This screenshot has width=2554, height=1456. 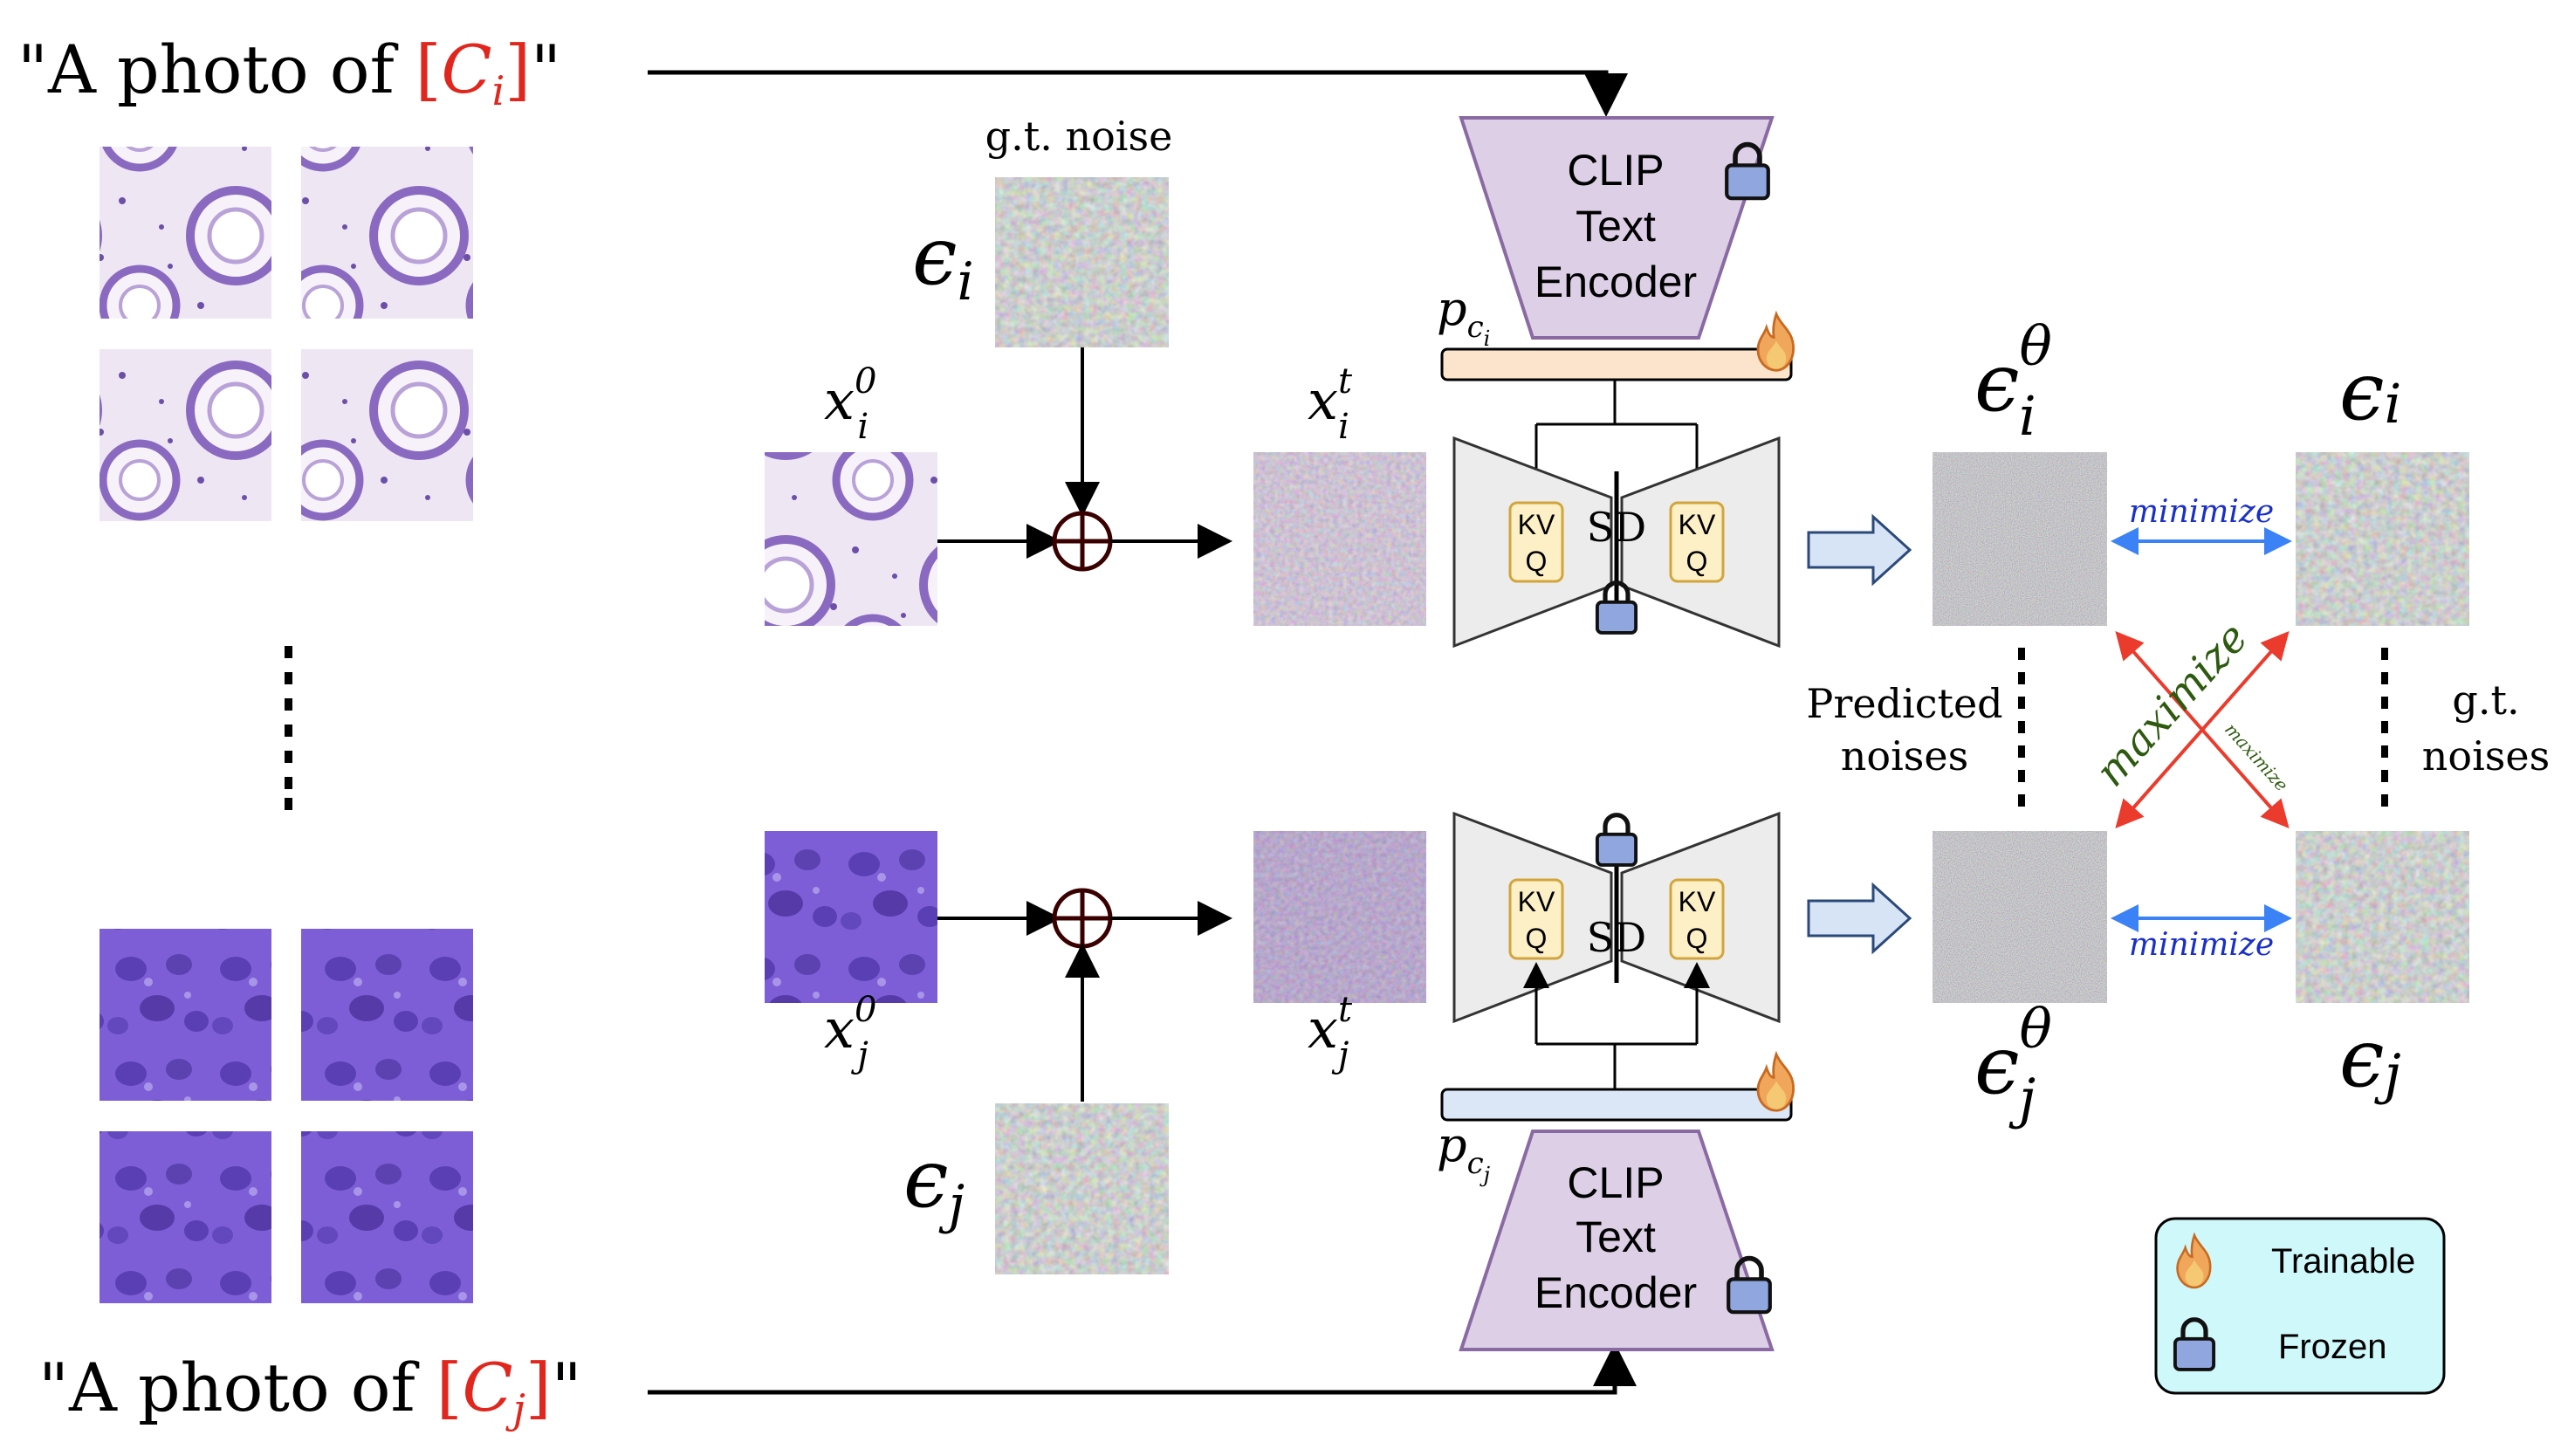 What do you see at coordinates (1463, 316) in the screenshot?
I see `p-c-i-label: pci` at bounding box center [1463, 316].